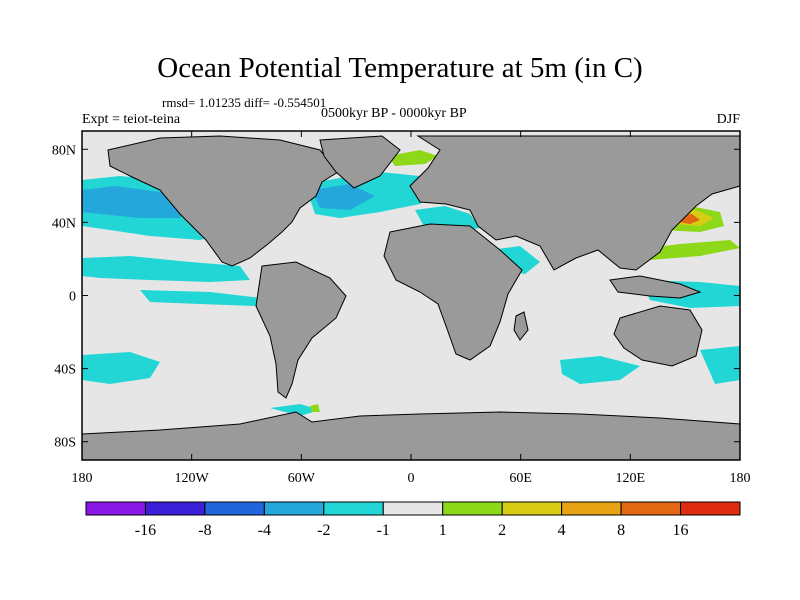  I want to click on colorbar-label: 2, so click(502, 530).